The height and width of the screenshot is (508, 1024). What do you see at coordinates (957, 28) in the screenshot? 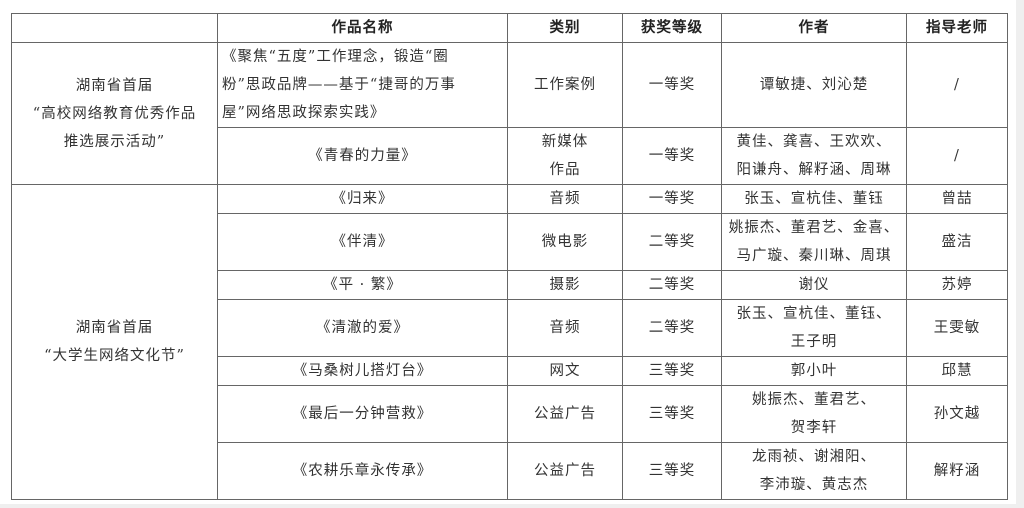
I see `header-teacher: 指导老师` at bounding box center [957, 28].